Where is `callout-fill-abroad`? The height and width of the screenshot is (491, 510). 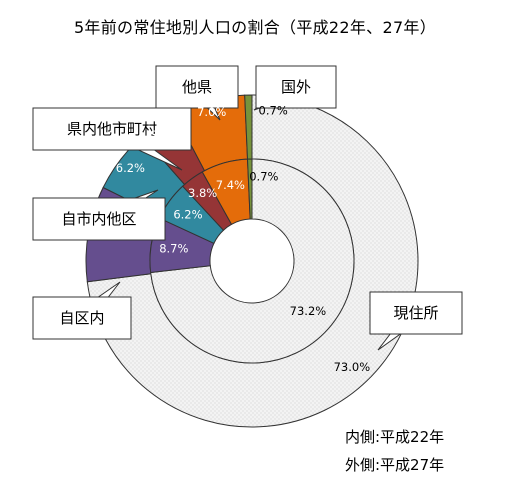 callout-fill-abroad is located at coordinates (296, 87).